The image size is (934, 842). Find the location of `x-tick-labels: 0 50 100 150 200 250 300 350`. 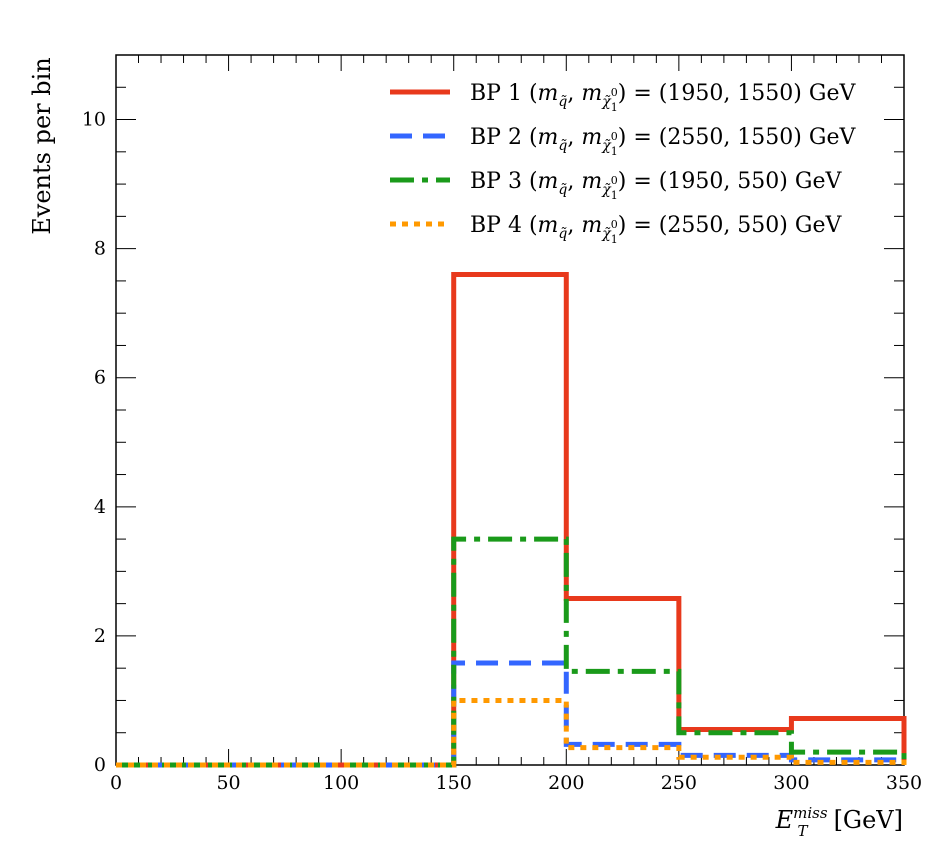

x-tick-labels: 0 50 100 150 200 250 300 350 is located at coordinates (516, 783).